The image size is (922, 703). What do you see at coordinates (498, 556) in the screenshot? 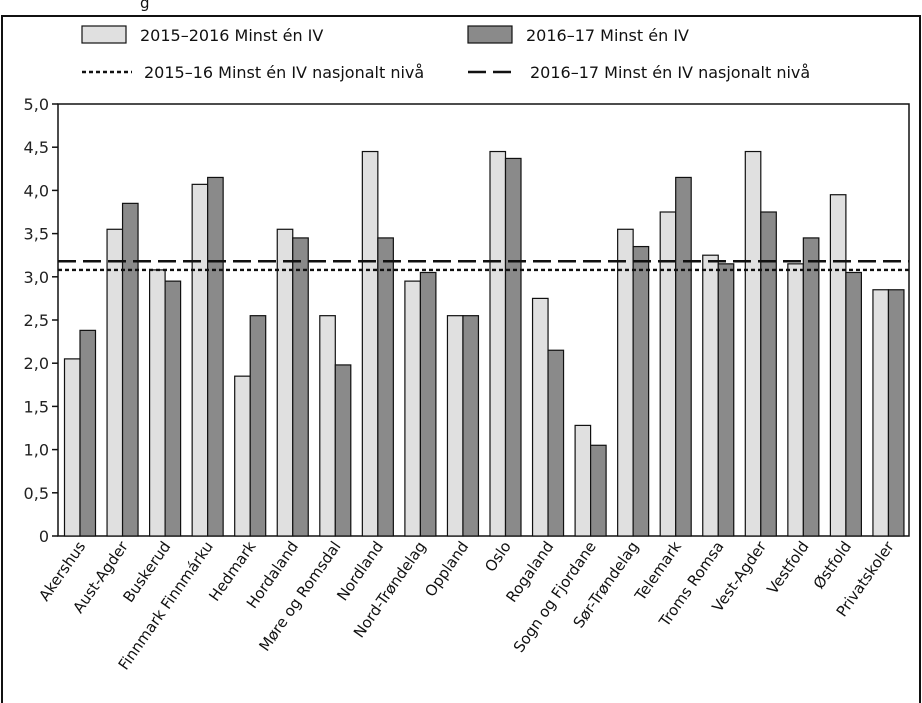
I see `x-category-label: Oslo` at bounding box center [498, 556].